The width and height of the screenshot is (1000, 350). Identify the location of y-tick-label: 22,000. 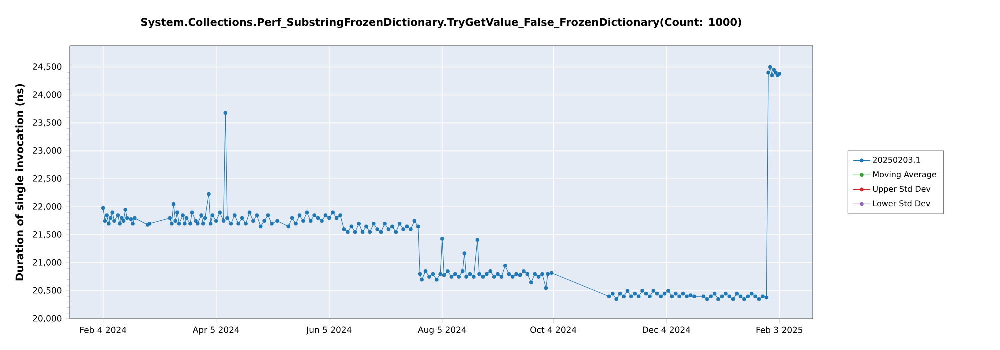
(47, 207).